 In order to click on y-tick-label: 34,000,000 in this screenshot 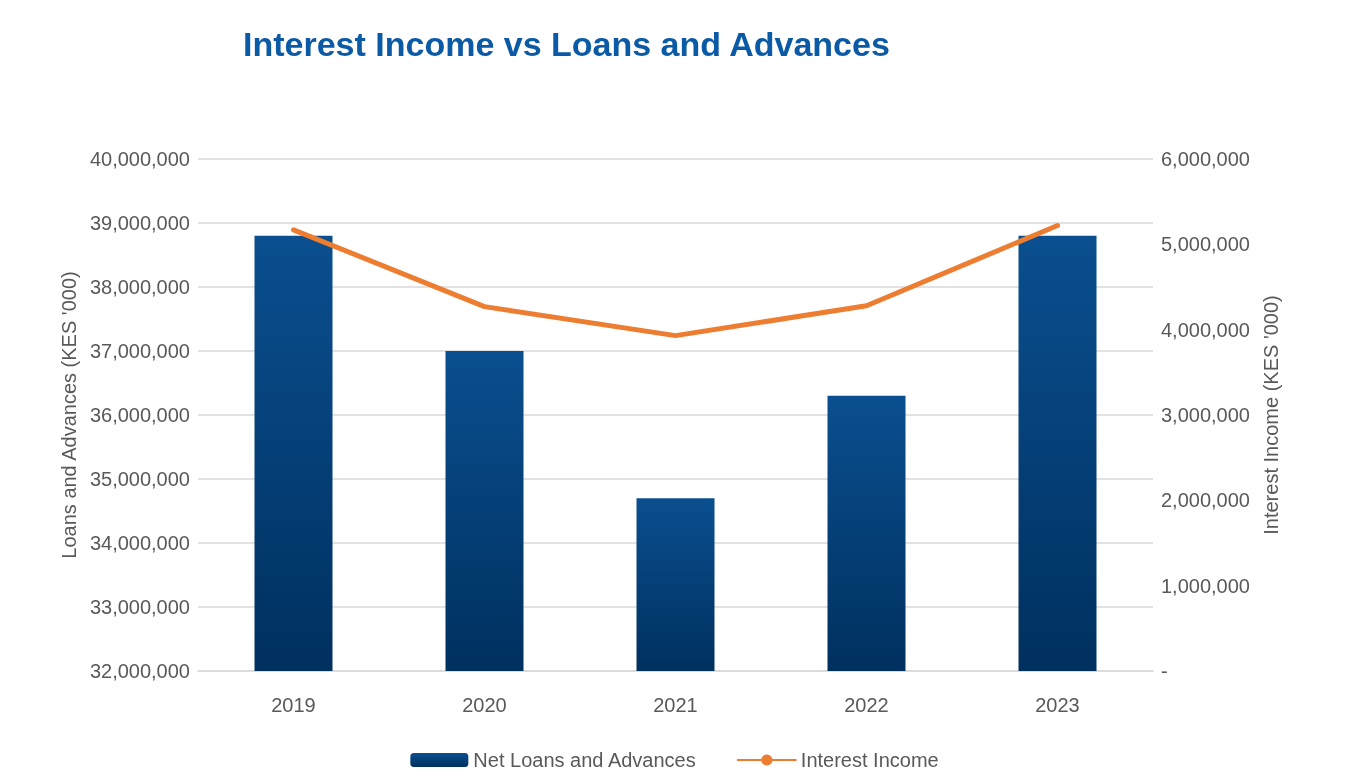, I will do `click(139, 543)`.